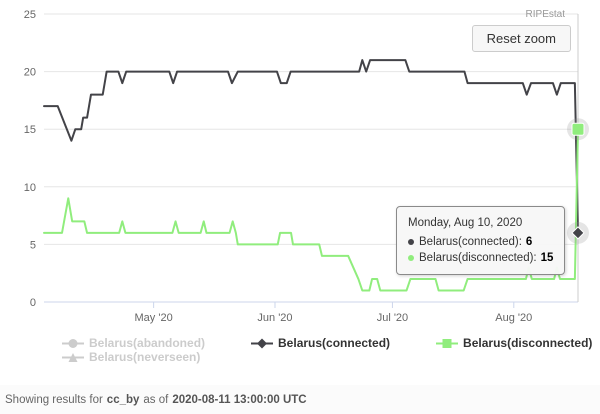 The image size is (600, 414). What do you see at coordinates (392, 318) in the screenshot?
I see `svg-text: Jul '20` at bounding box center [392, 318].